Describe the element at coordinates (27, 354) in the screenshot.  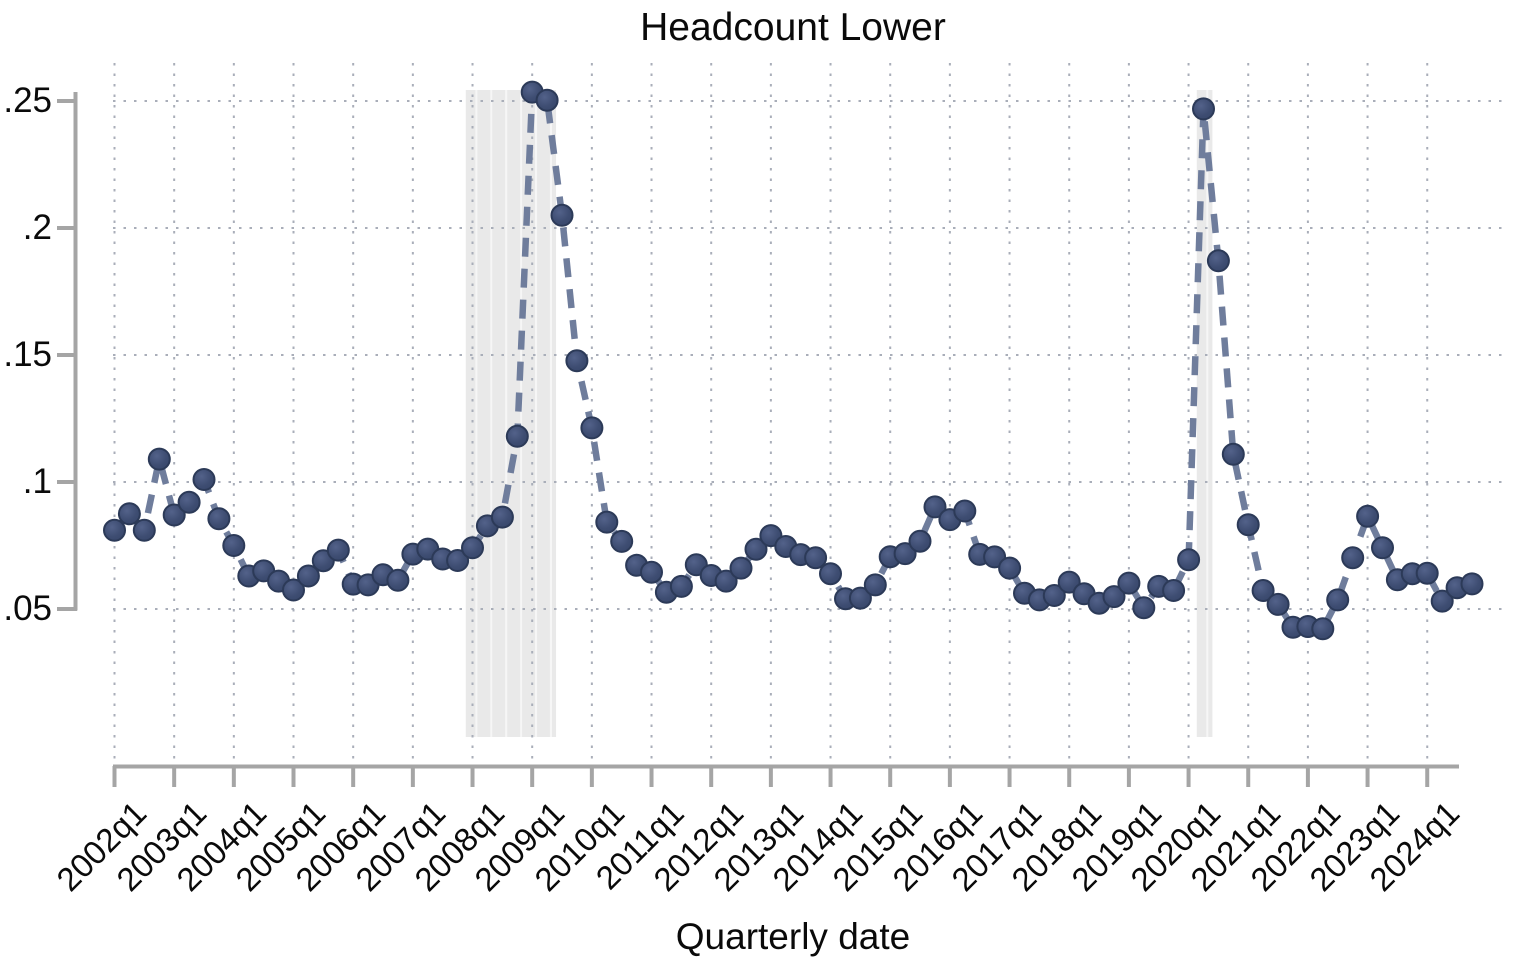
I see `y-tick-label: .15` at that location.